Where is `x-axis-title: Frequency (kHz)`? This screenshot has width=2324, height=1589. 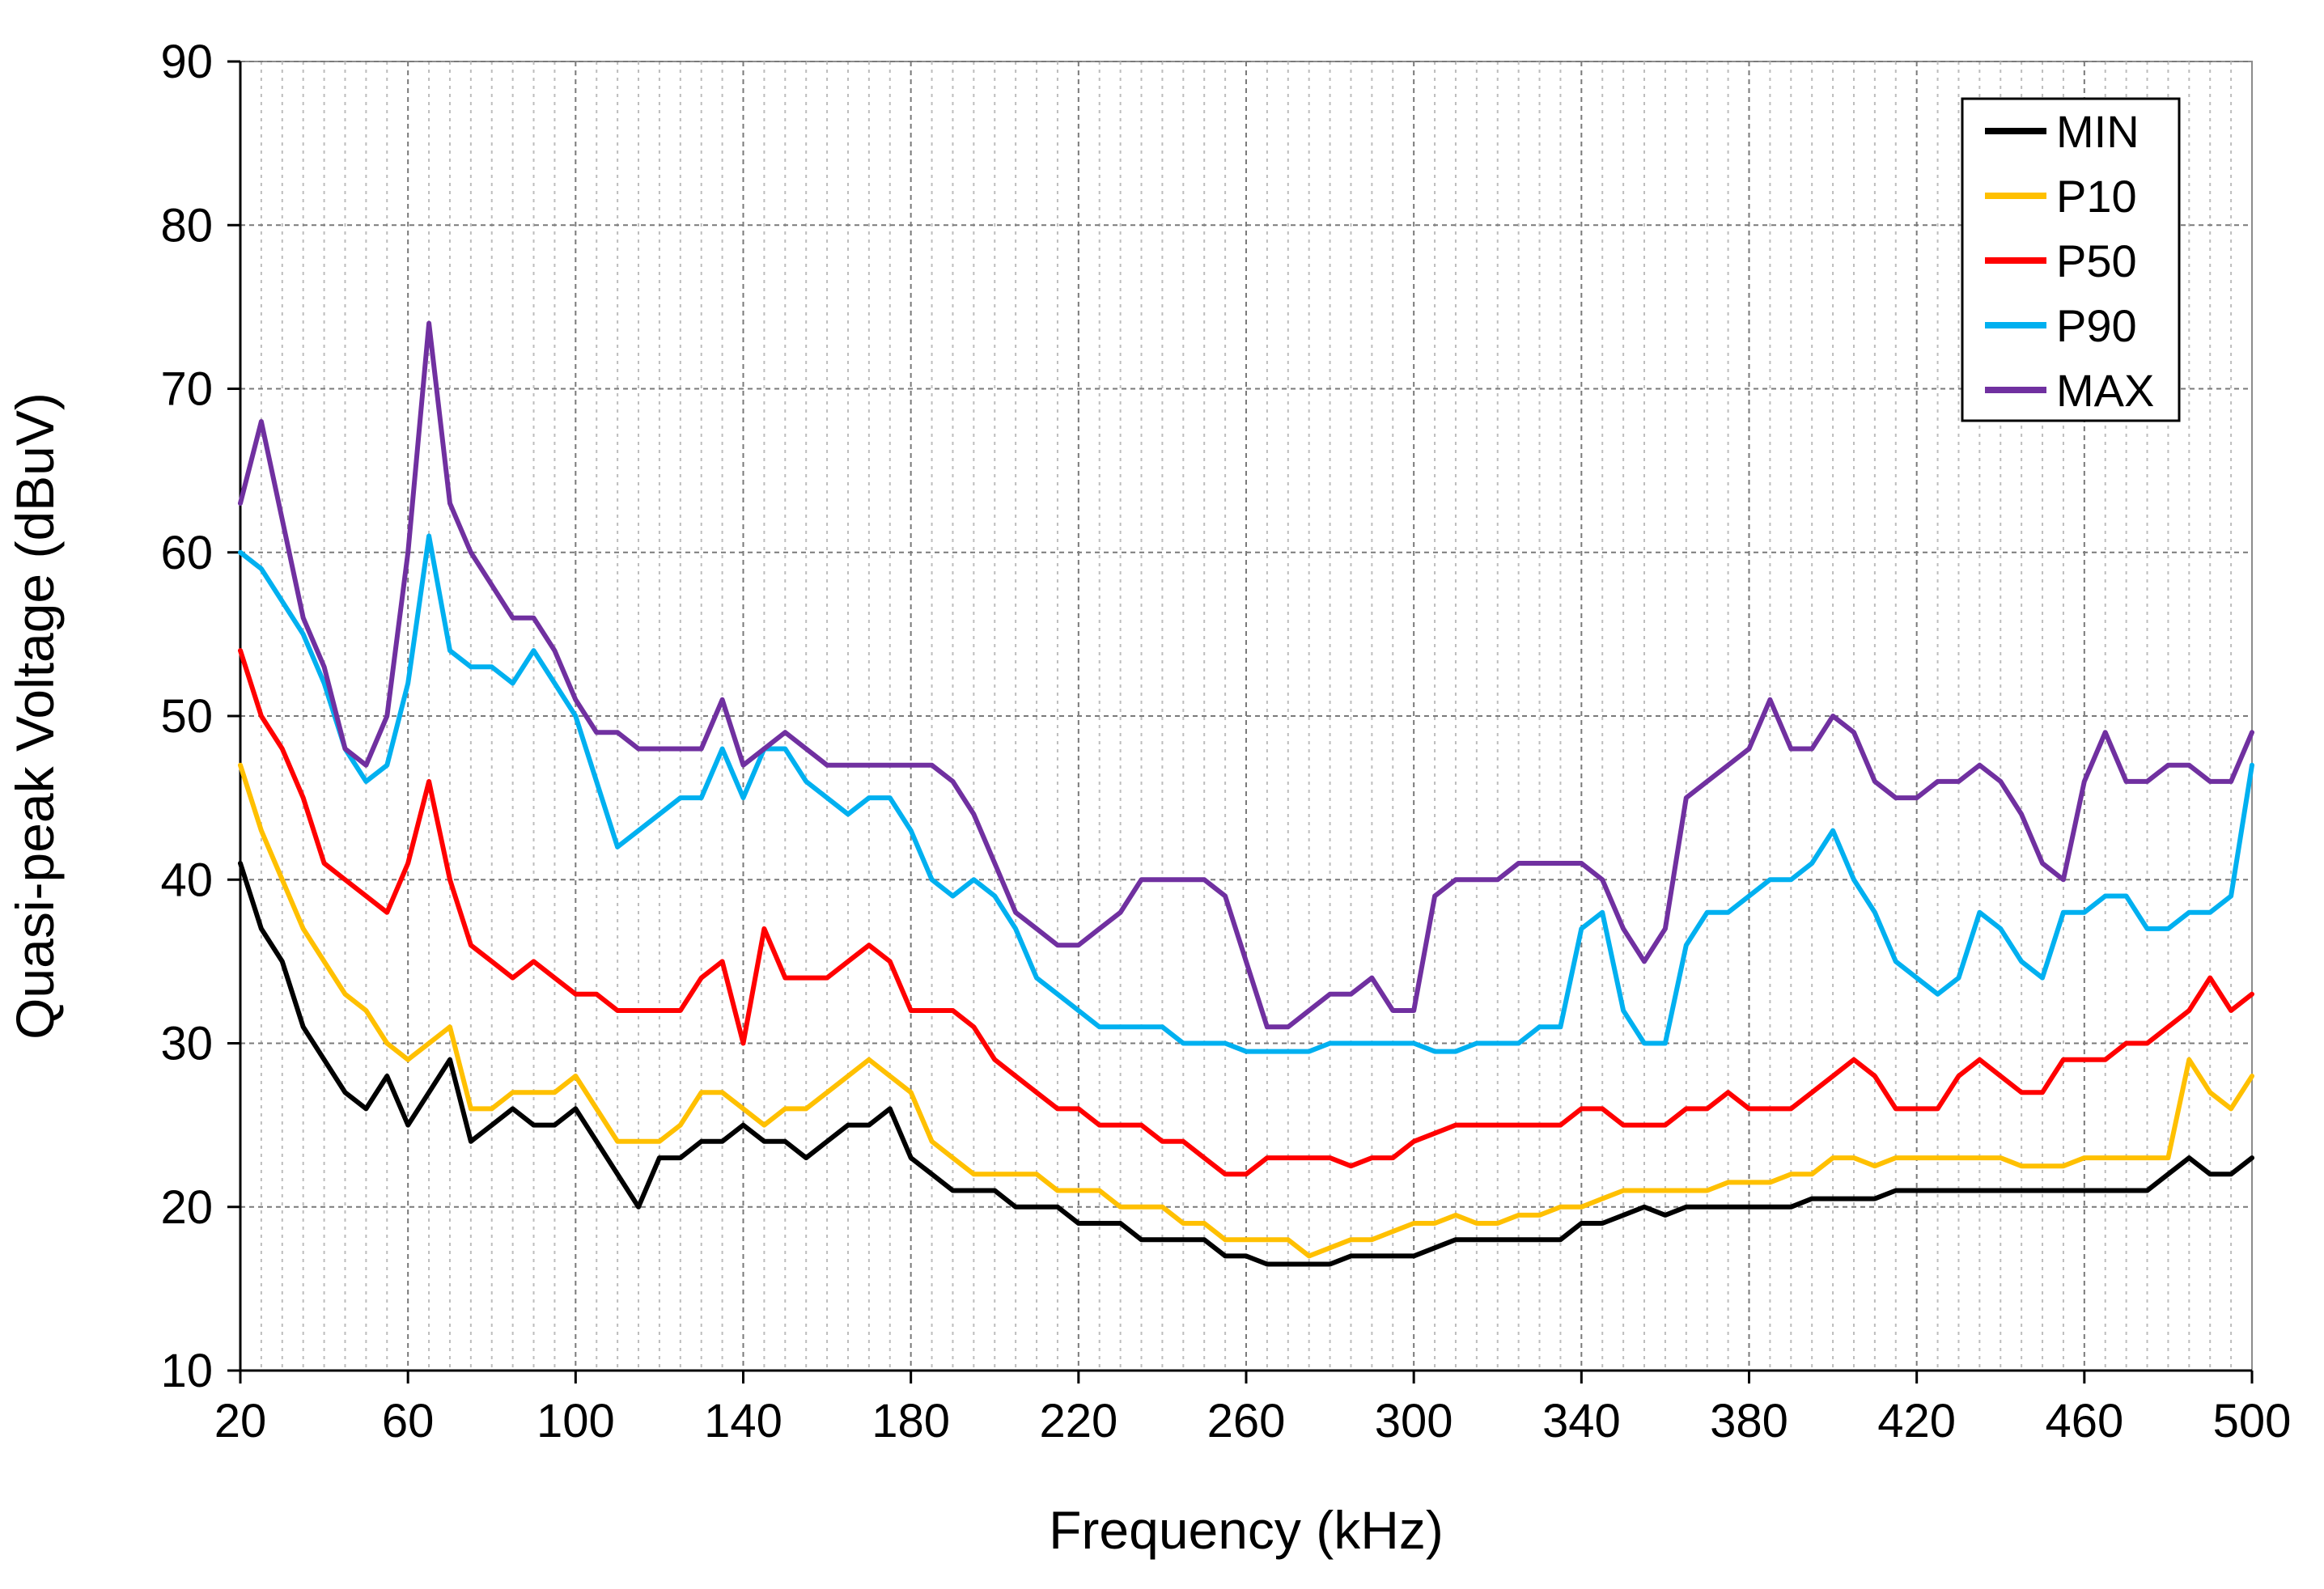 x-axis-title: Frequency (kHz) is located at coordinates (1247, 1530).